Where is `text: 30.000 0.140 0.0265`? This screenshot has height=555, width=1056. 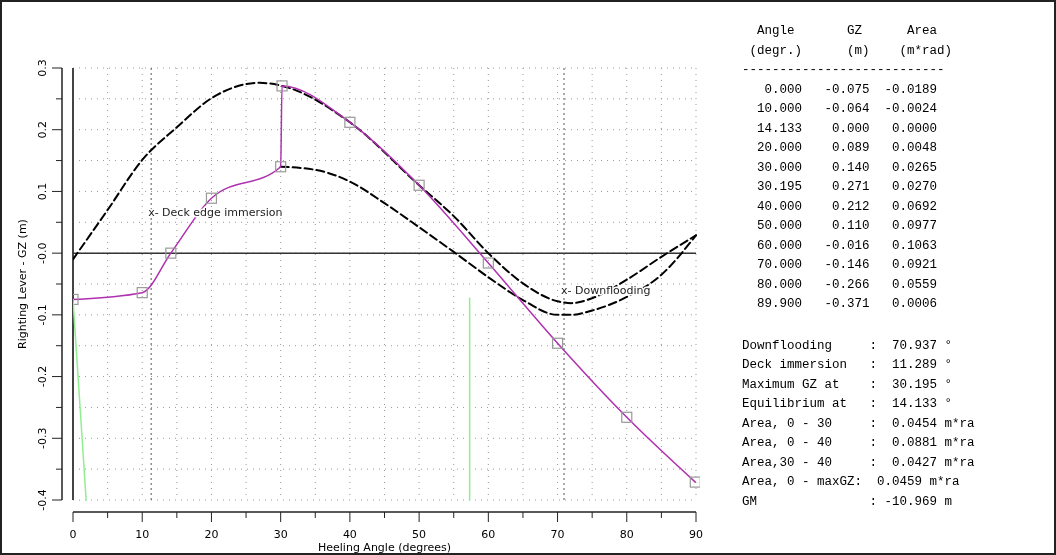 text: 30.000 0.140 0.0265 is located at coordinates (840, 167).